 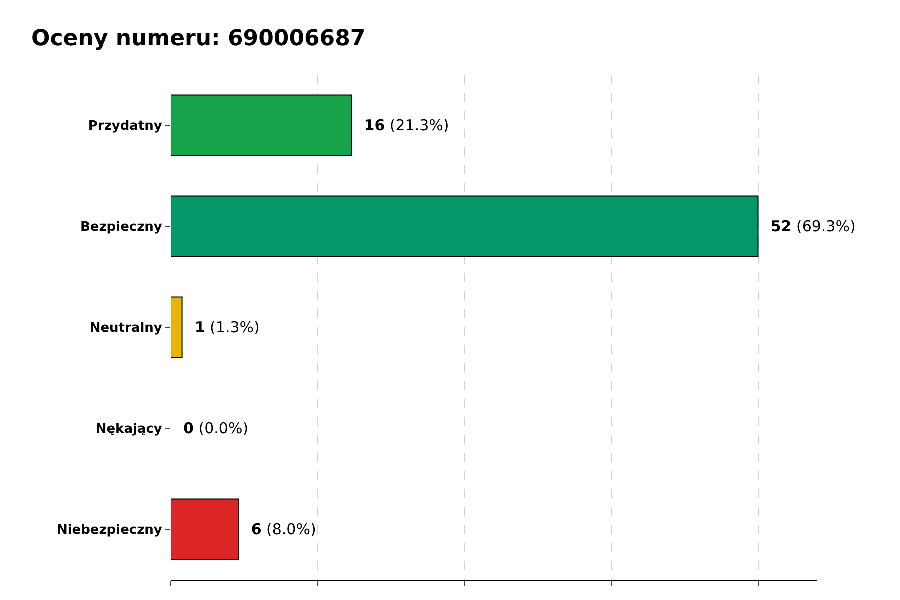 I want to click on y-tick-label: Bezpieczny, so click(x=121, y=228).